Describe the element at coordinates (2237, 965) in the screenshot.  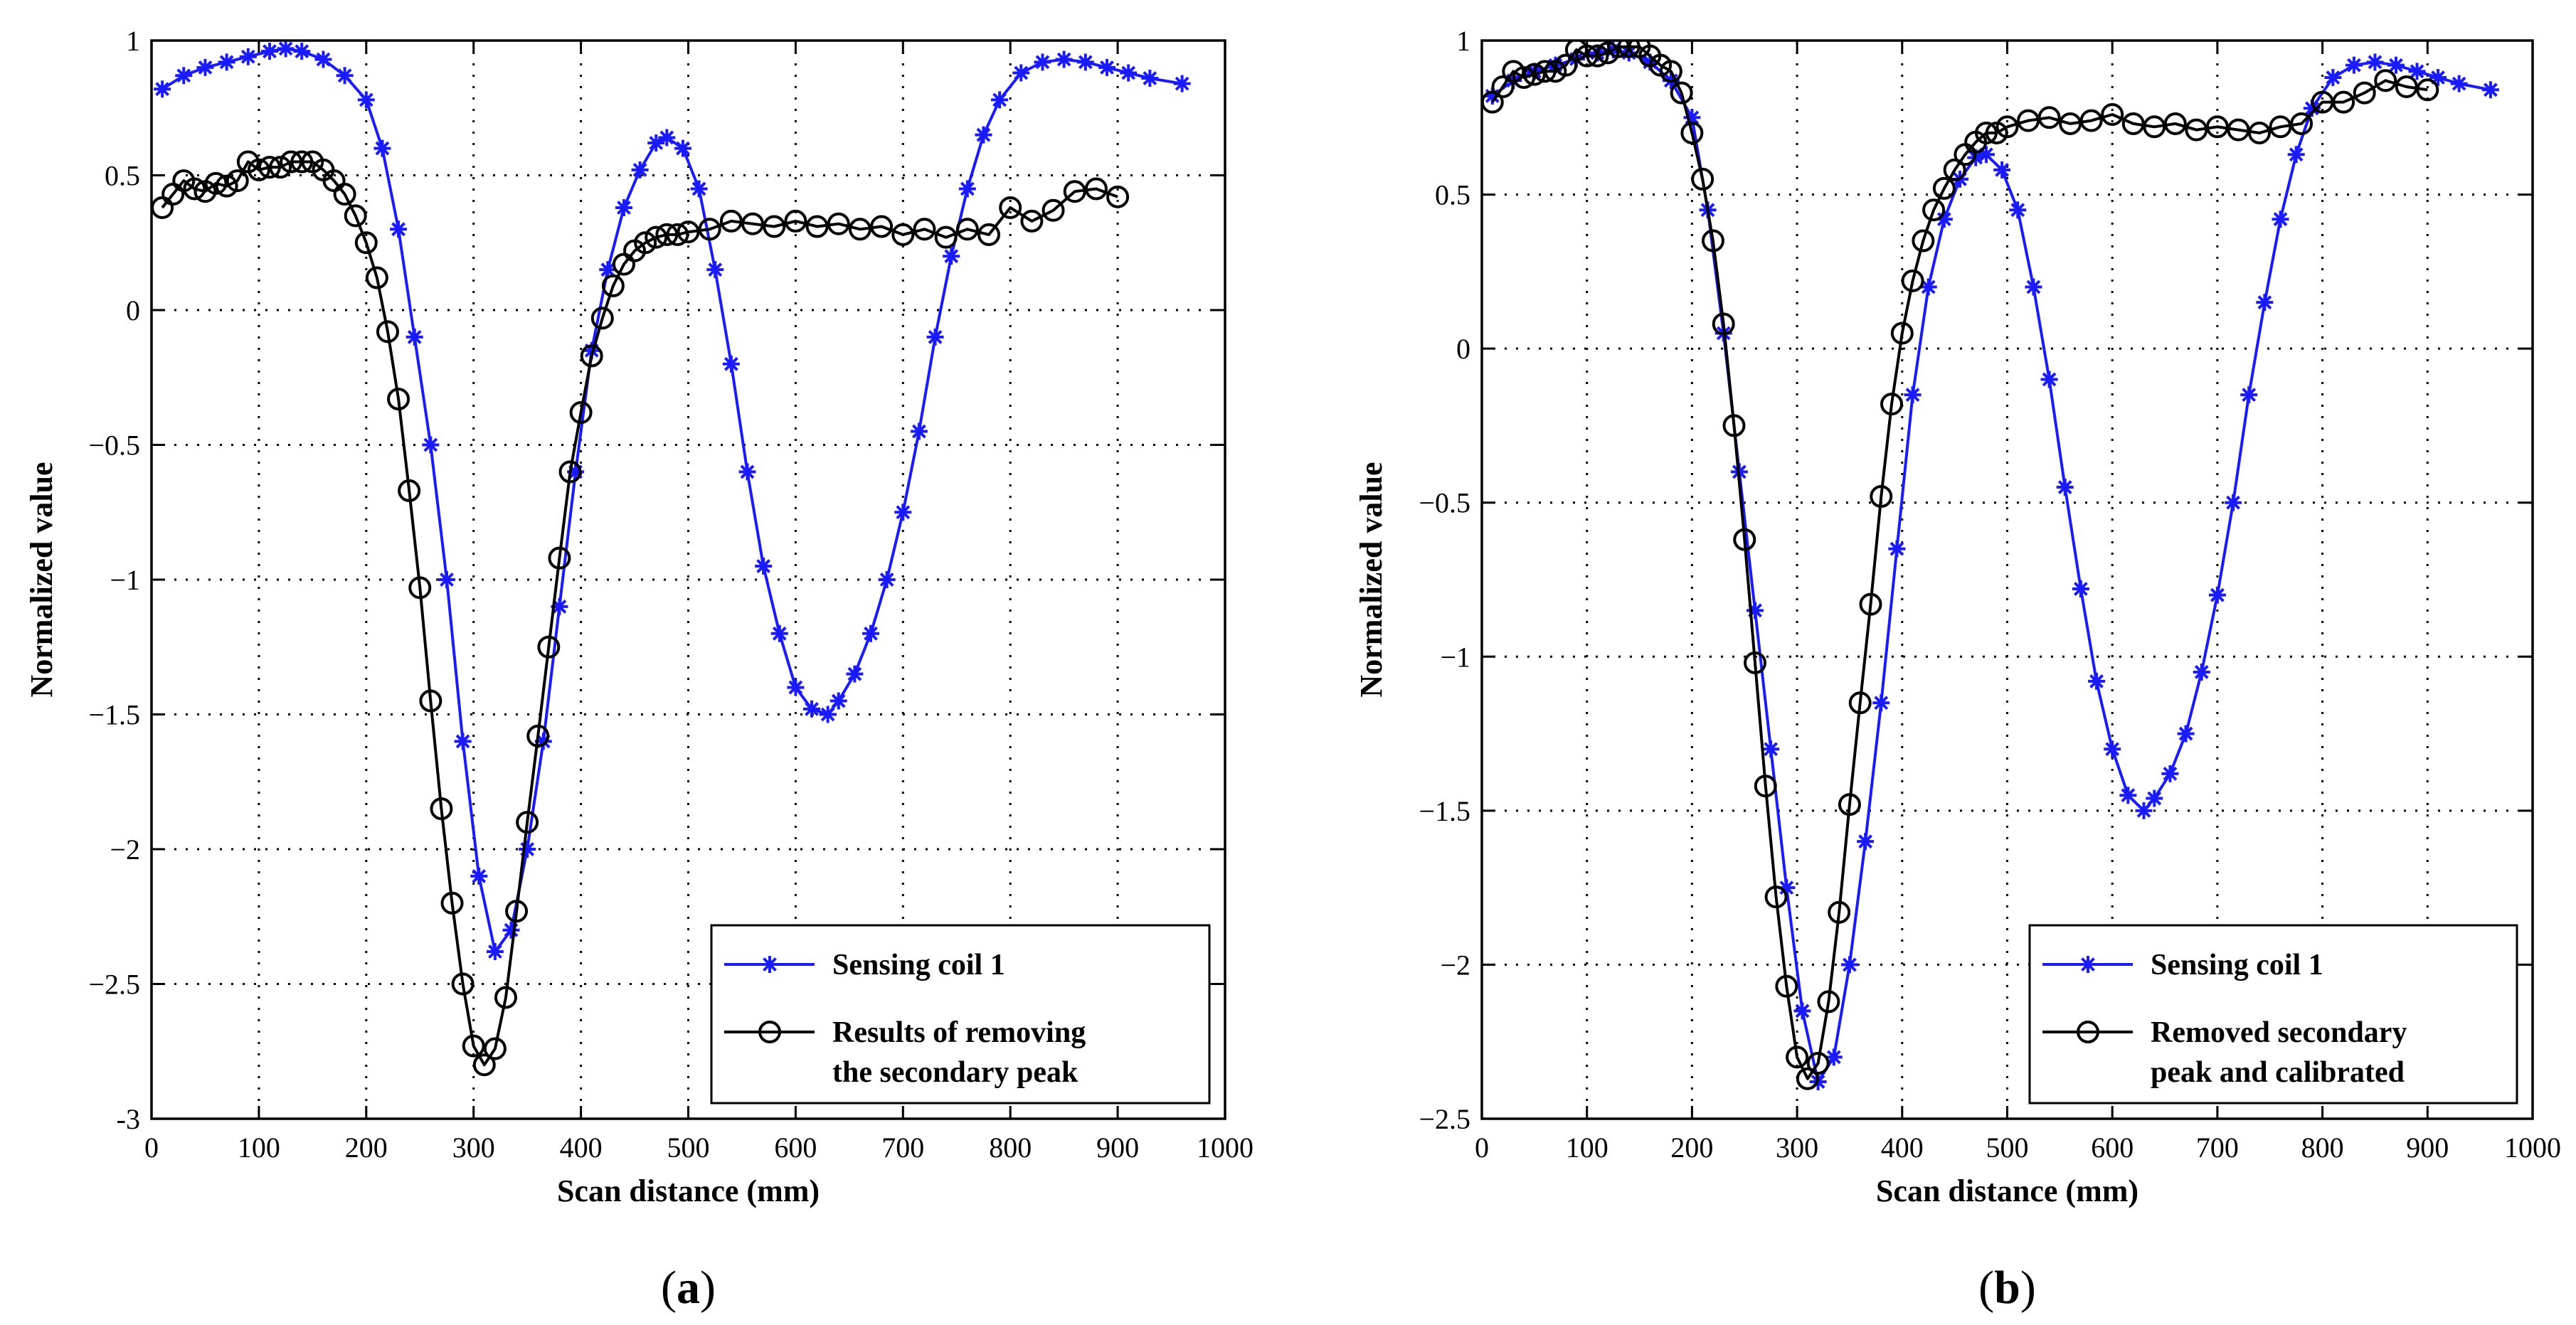
I see `legend-label: Sensing coil 1` at that location.